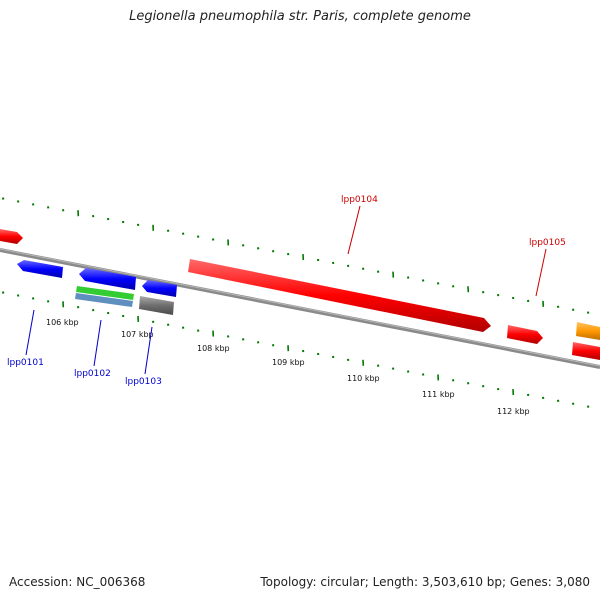  I want to click on leader-lpp0103, so click(148, 350).